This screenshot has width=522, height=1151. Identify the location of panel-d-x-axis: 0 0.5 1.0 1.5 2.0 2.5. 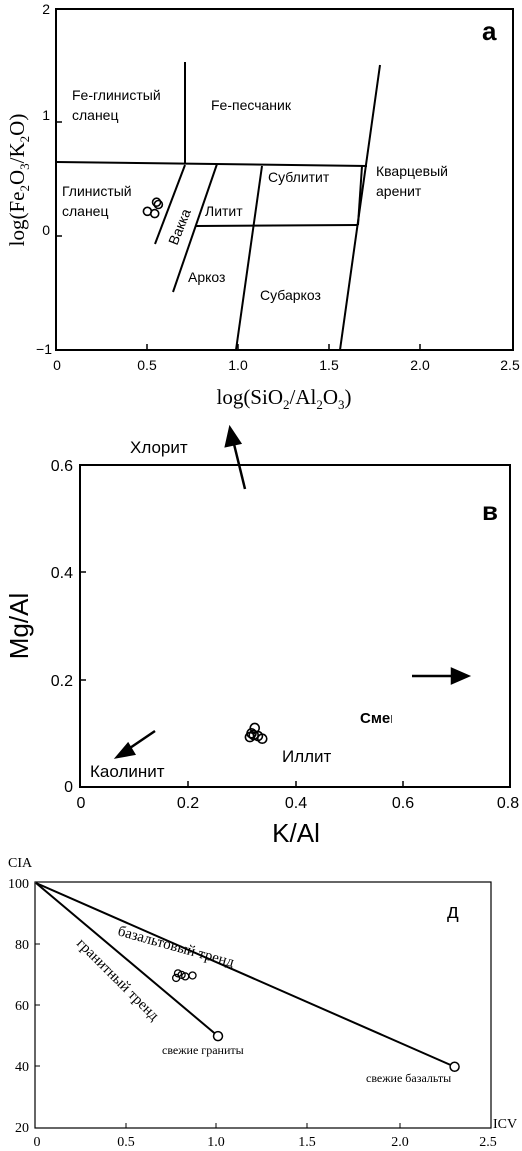
(265, 1142).